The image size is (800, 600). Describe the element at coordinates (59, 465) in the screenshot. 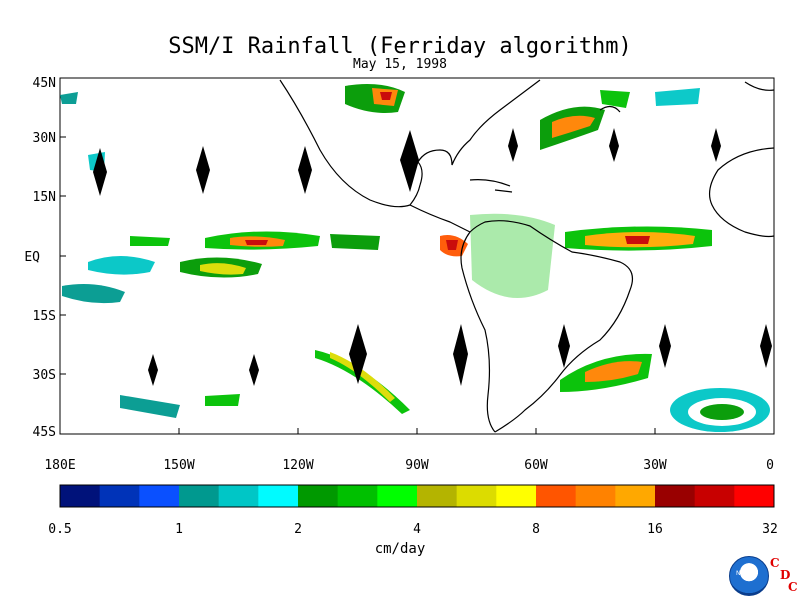

I see `lon-label: 180E` at that location.